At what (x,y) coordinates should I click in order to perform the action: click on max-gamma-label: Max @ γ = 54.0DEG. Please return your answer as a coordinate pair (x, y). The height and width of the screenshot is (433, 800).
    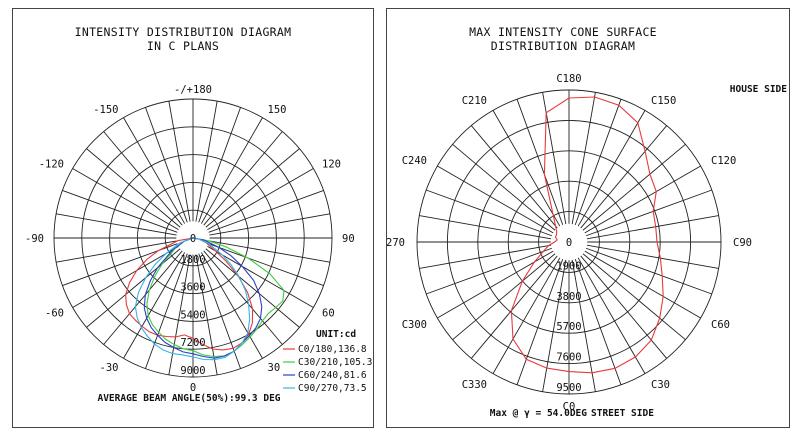
    Looking at the image, I should click on (539, 413).